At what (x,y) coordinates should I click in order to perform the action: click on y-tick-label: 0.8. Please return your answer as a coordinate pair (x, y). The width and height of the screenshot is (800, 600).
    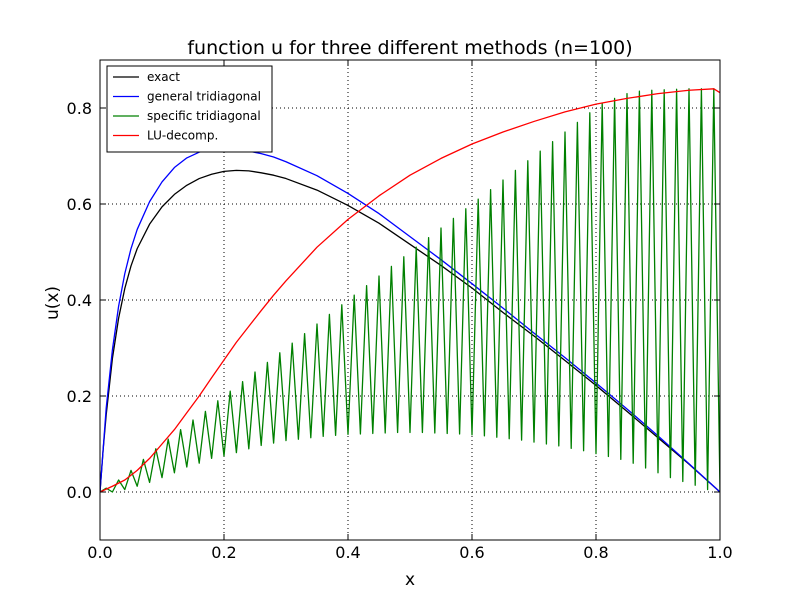
    Looking at the image, I should click on (79, 108).